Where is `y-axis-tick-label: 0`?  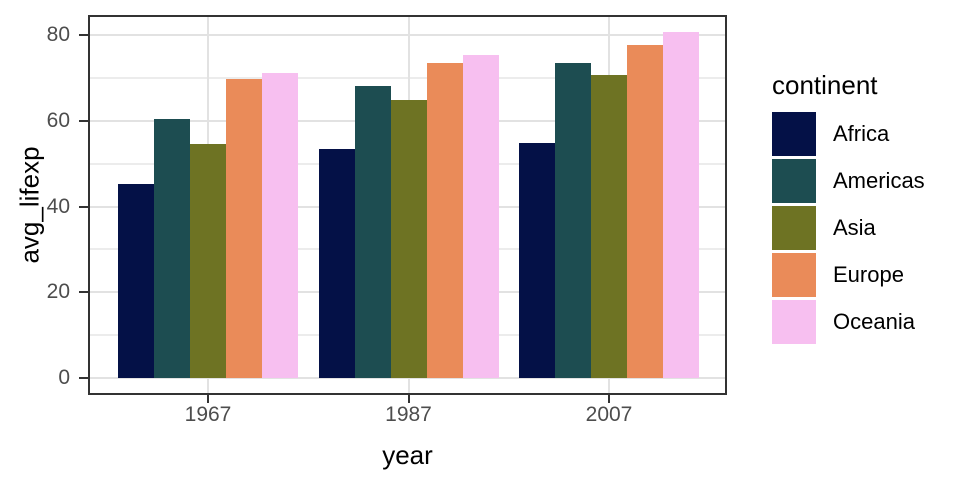
y-axis-tick-label: 0 is located at coordinates (64, 377).